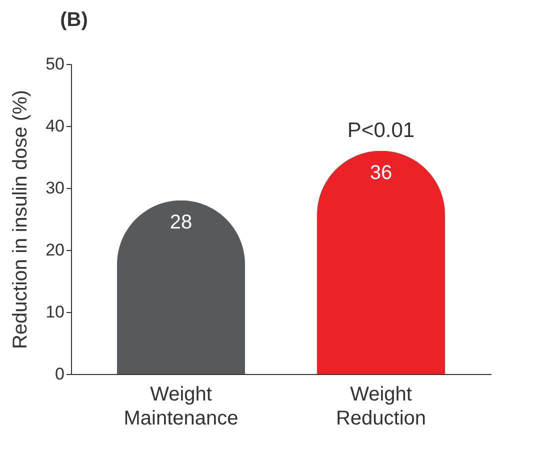  I want to click on y-tick-label: 40, so click(55, 126).